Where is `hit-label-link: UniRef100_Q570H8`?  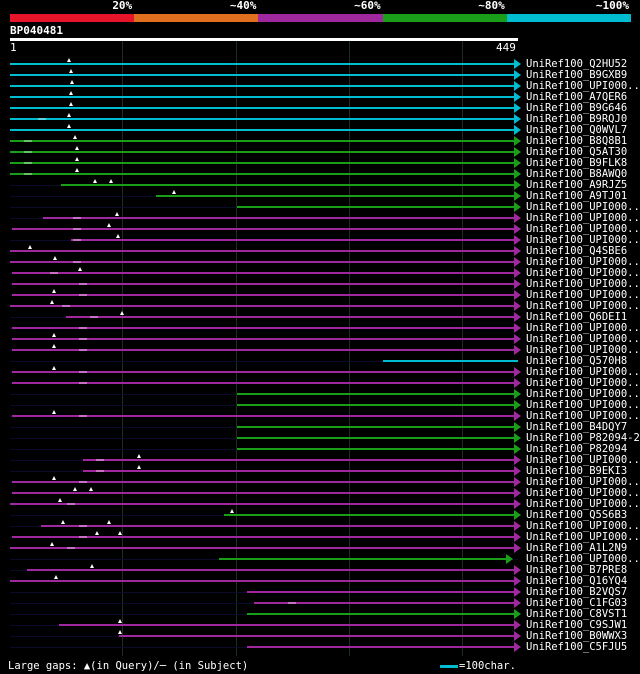
hit-label-link: UniRef100_Q570H8 is located at coordinates (577, 361).